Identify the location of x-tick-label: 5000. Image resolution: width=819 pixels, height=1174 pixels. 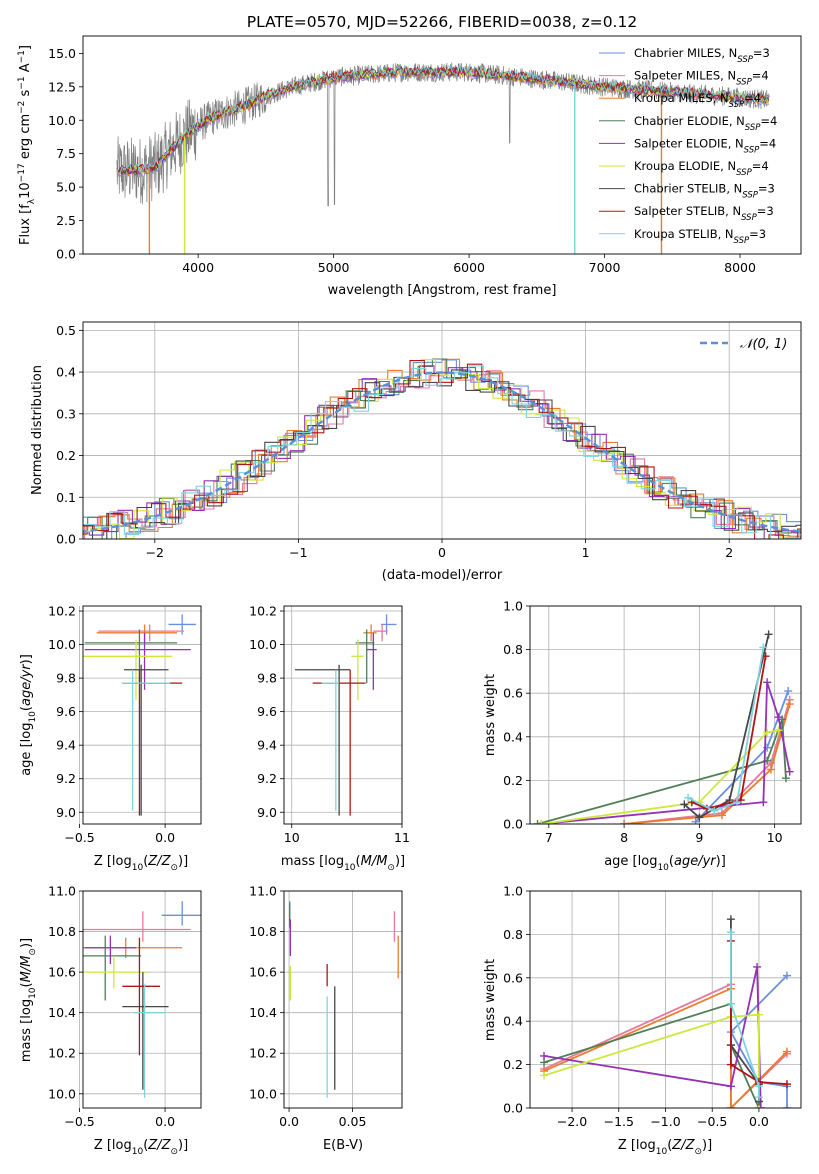
(334, 267).